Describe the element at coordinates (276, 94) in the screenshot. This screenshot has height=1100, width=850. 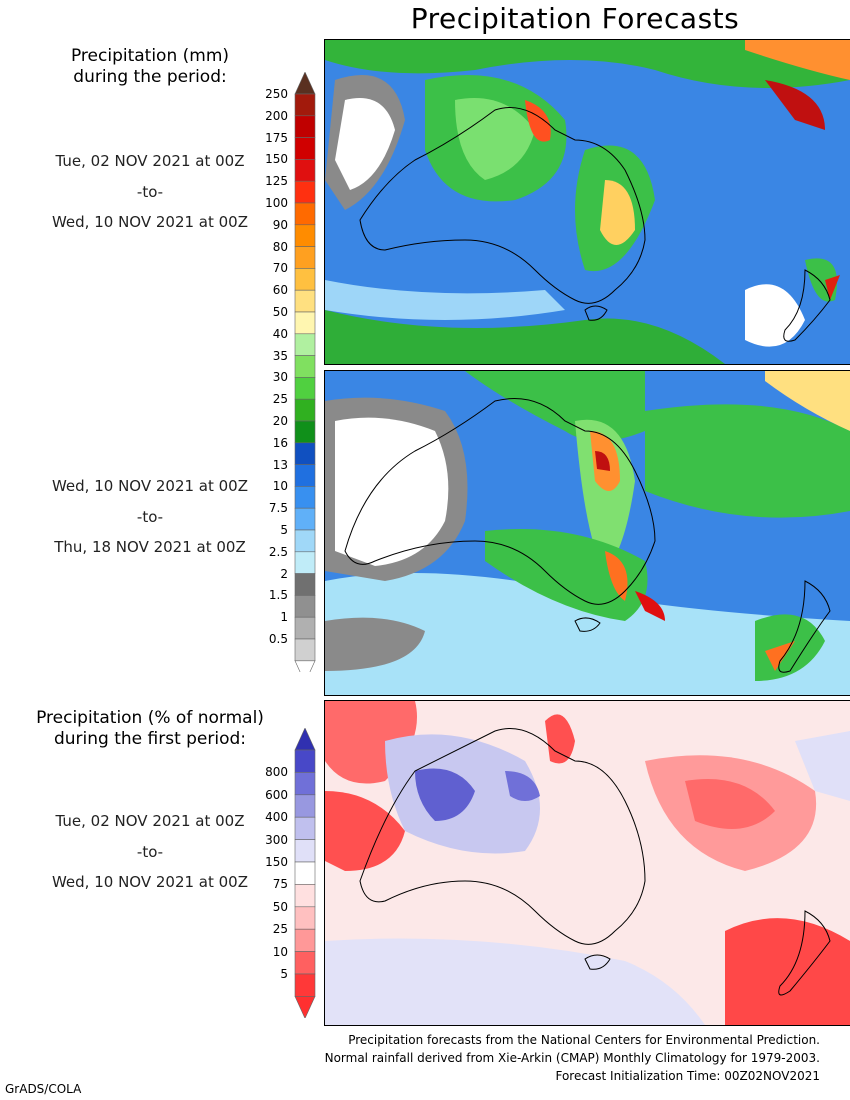
I see `legend1-tick-label: 250` at that location.